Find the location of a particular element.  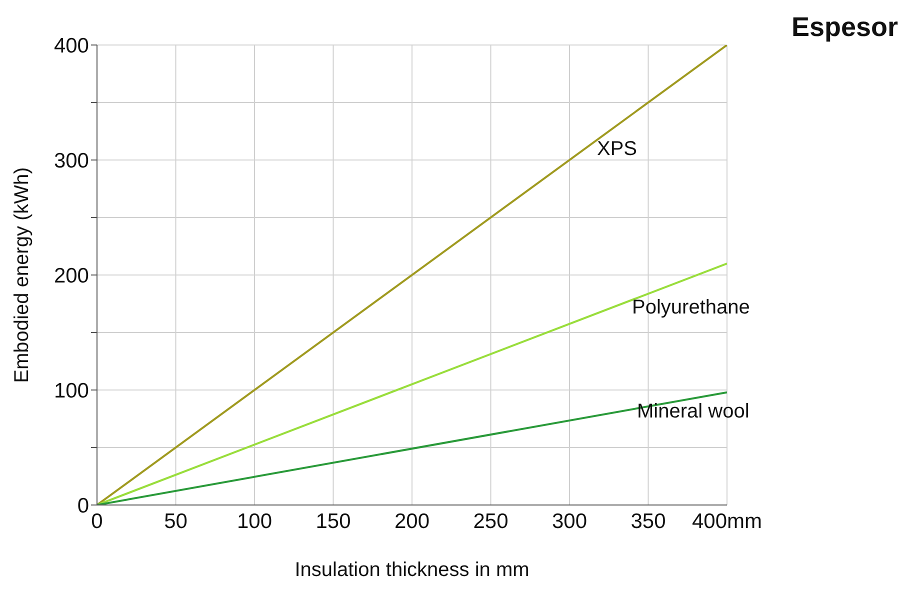

x-tick-label: 300 is located at coordinates (570, 521).